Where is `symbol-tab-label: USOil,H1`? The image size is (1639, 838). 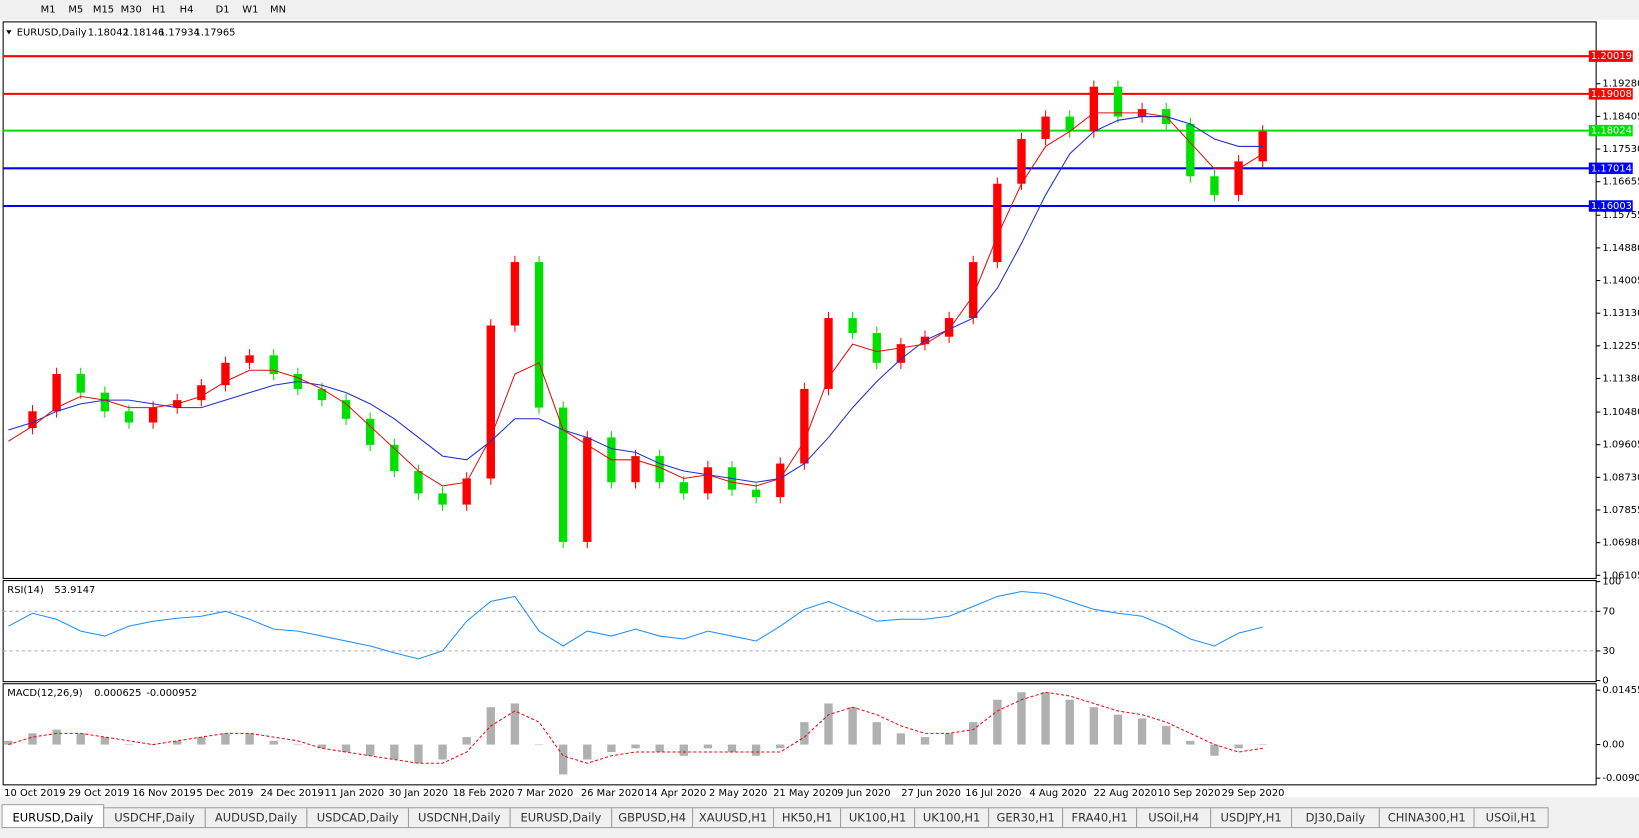
symbol-tab-label: USOil,H1 is located at coordinates (1511, 818).